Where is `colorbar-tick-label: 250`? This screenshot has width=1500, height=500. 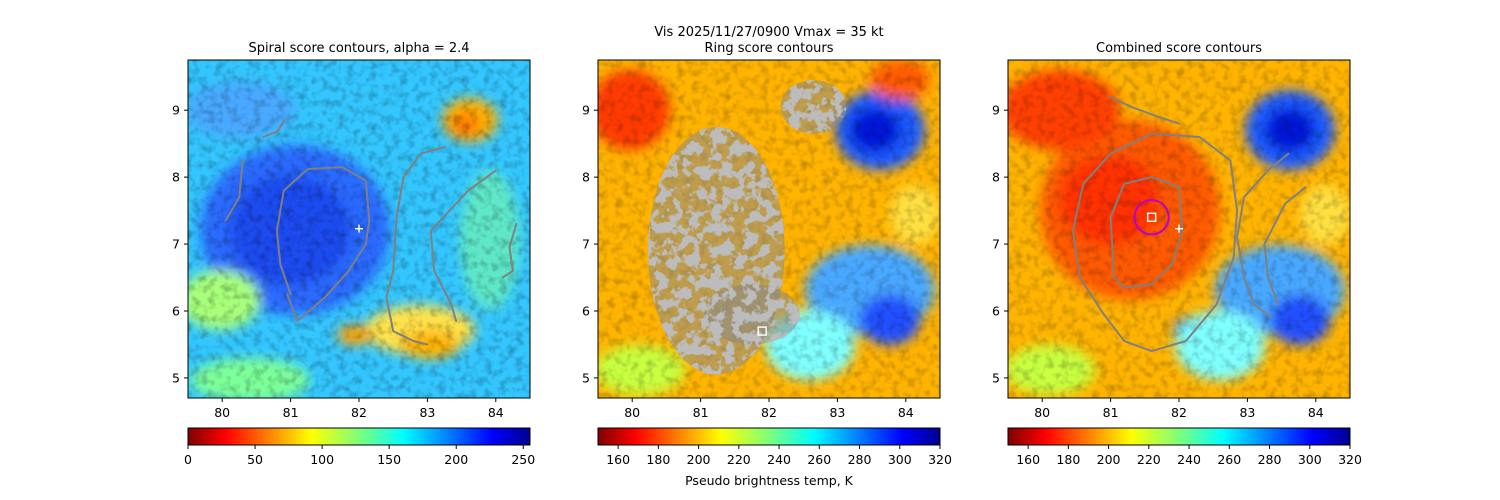 colorbar-tick-label: 250 is located at coordinates (523, 459).